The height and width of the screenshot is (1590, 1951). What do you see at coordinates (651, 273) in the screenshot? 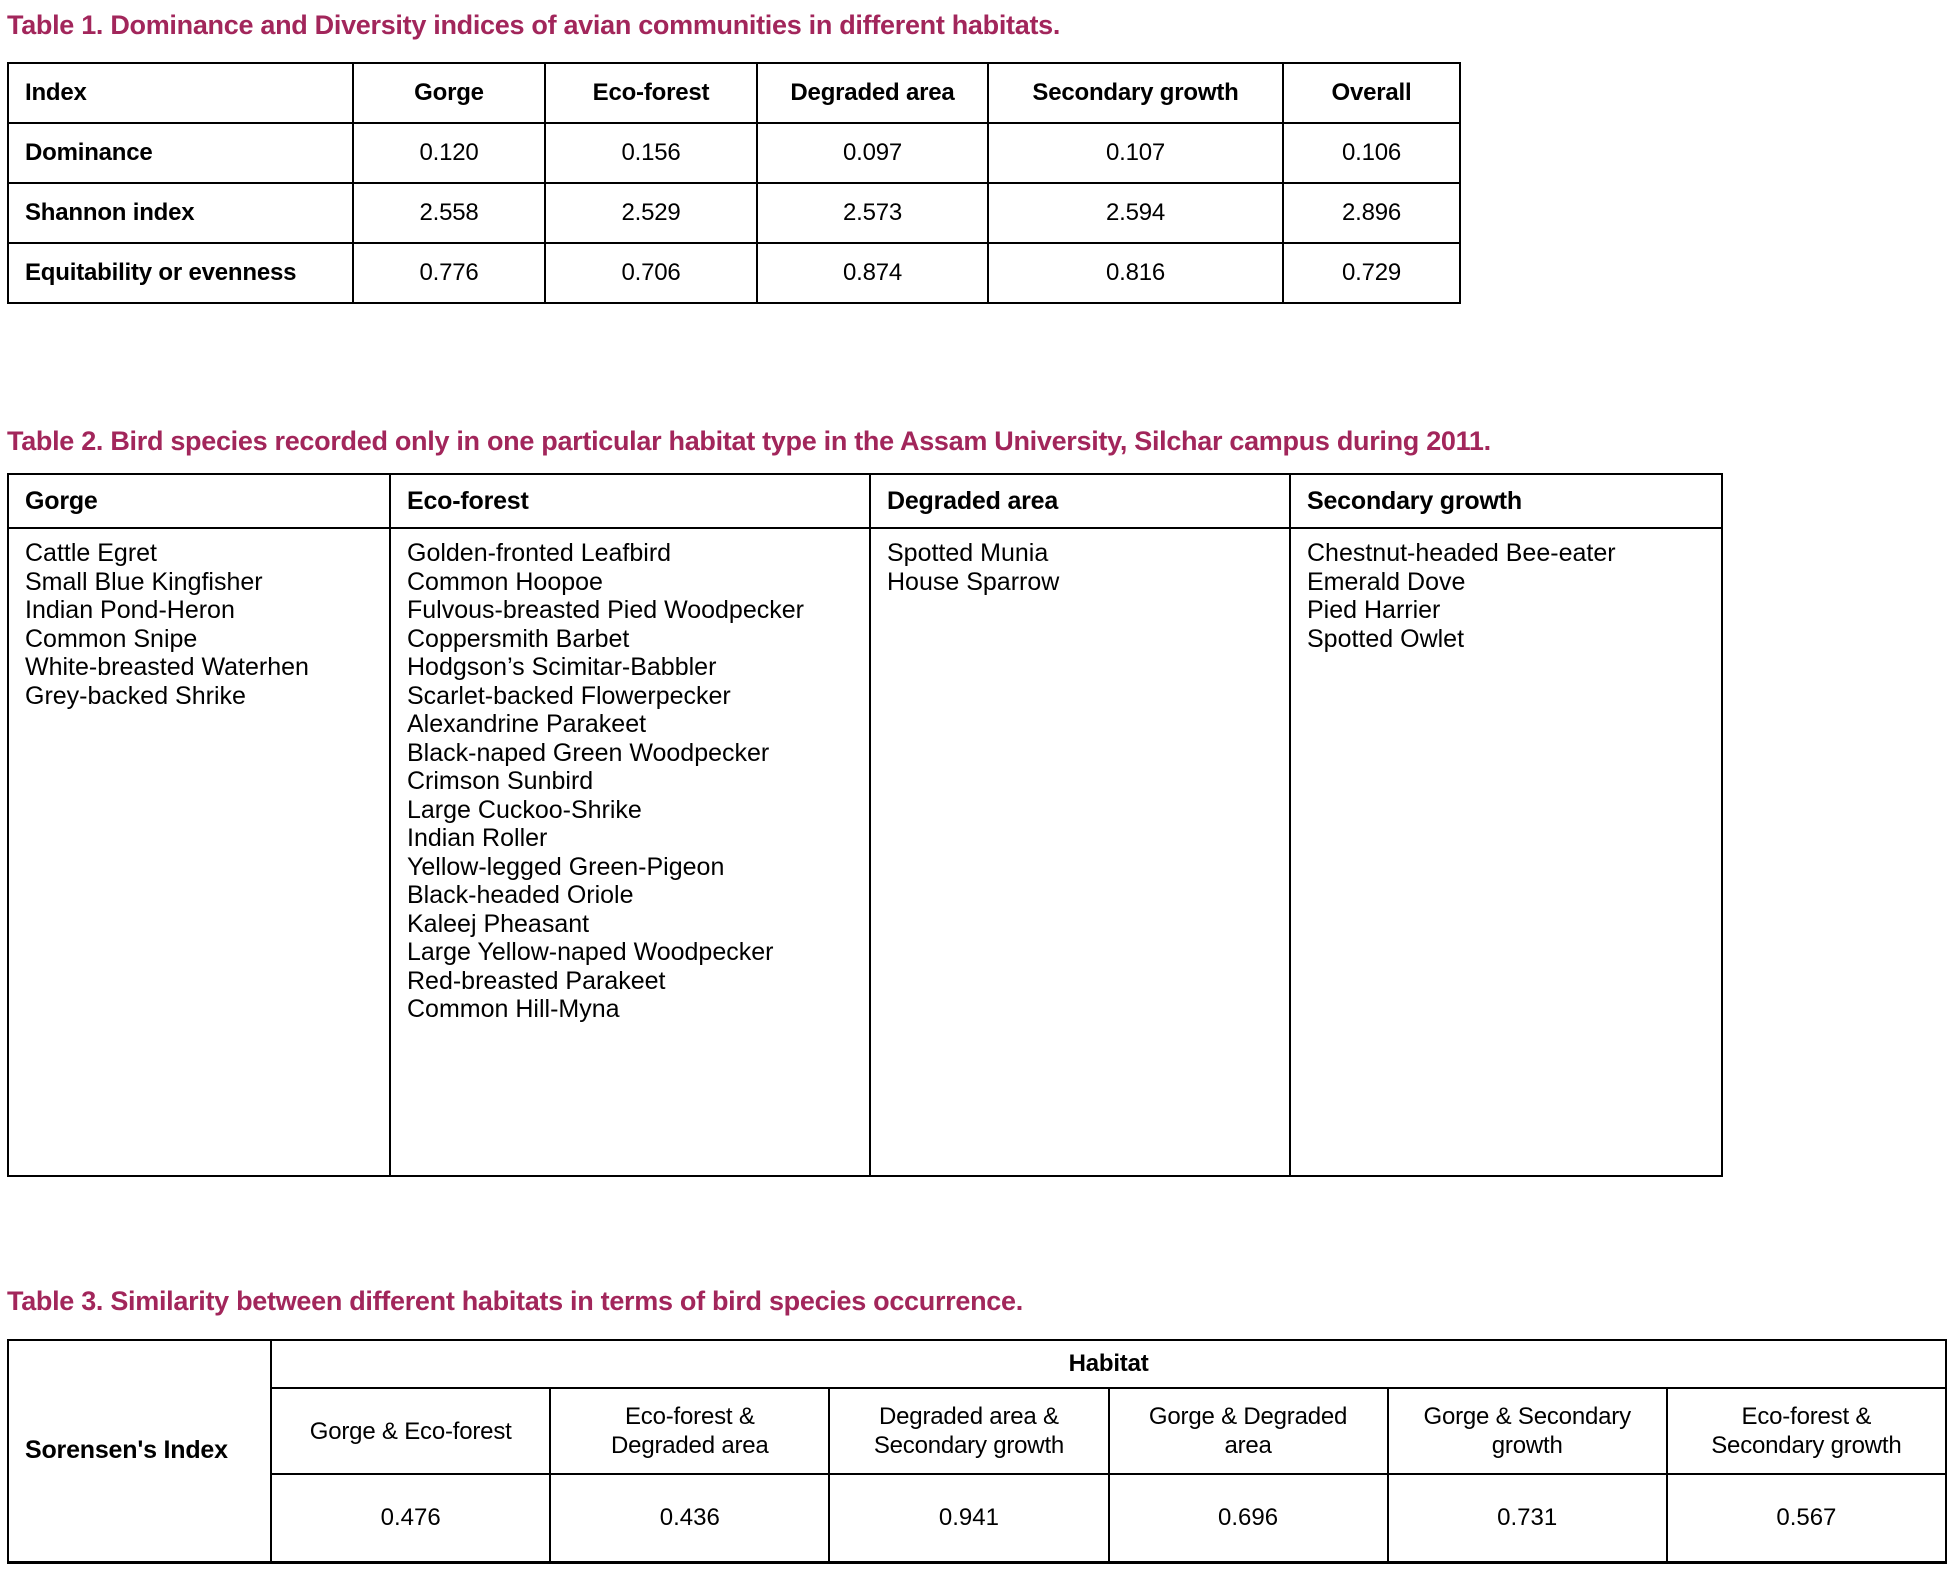
I see `table-cell: 0.706` at bounding box center [651, 273].